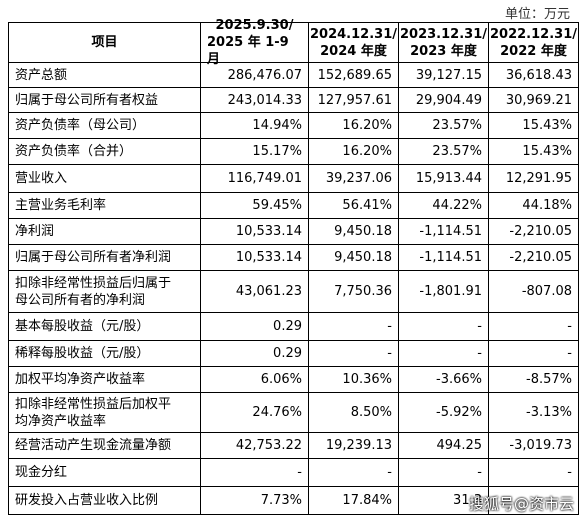 The image size is (584, 520). I want to click on value-cell: 152,689.65, so click(353, 75).